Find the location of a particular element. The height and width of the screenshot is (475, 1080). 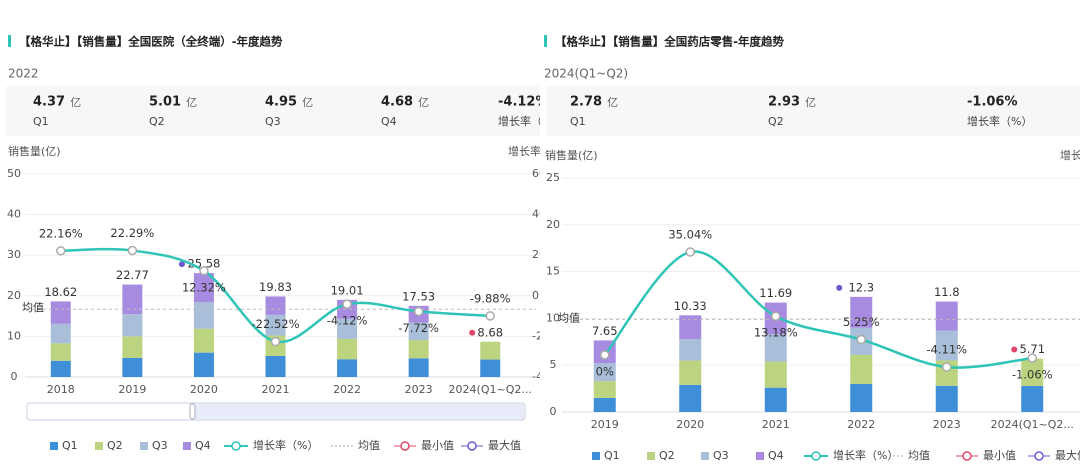

growth-label: 0% is located at coordinates (605, 371).